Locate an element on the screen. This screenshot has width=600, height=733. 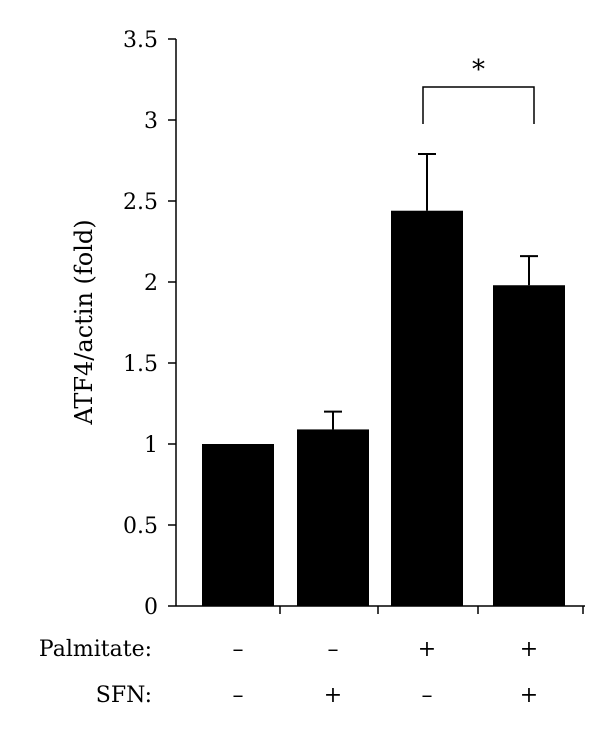
significance-bracket: * is located at coordinates (478, 89).